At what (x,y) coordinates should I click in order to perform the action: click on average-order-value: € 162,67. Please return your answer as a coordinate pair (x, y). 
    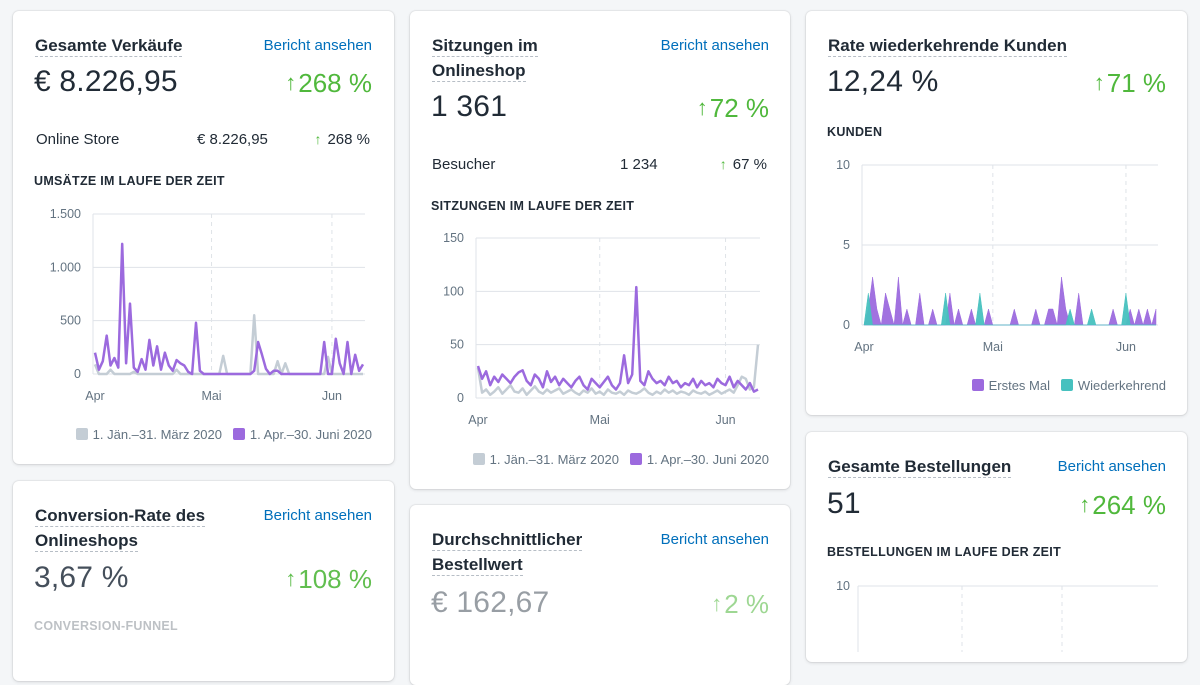
    Looking at the image, I should click on (490, 602).